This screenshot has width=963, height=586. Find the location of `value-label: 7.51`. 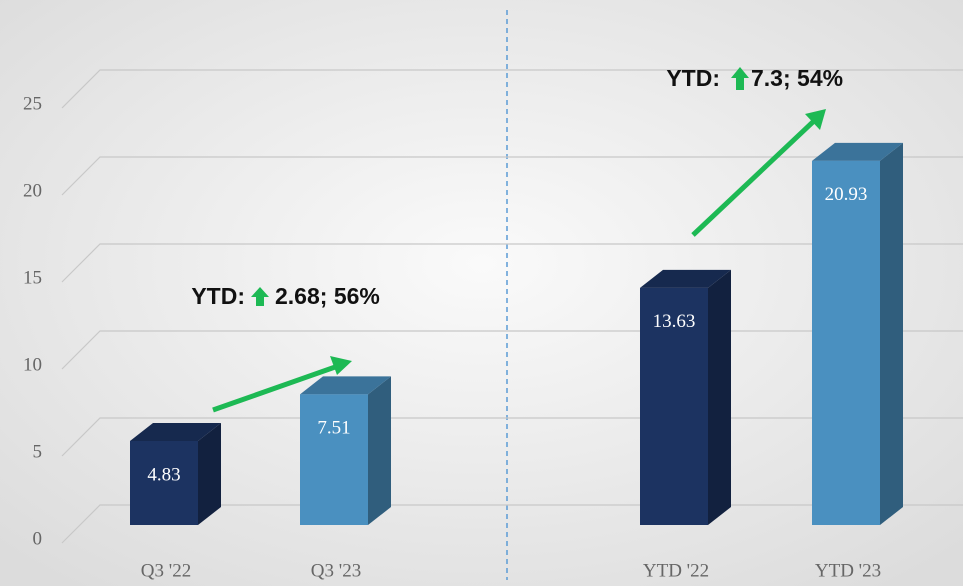

value-label: 7.51 is located at coordinates (333, 428).